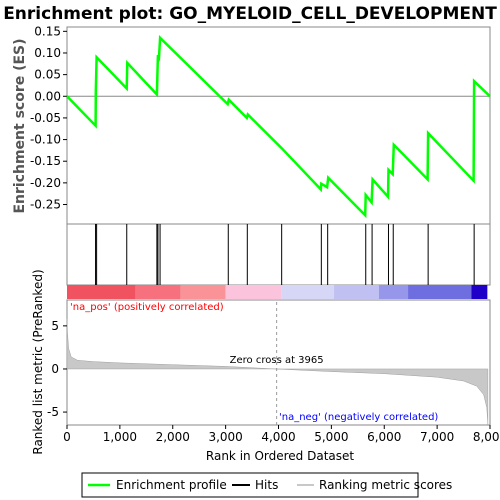 The width and height of the screenshot is (500, 500). I want to click on es-y-tick-label: 0.00, so click(47, 96).